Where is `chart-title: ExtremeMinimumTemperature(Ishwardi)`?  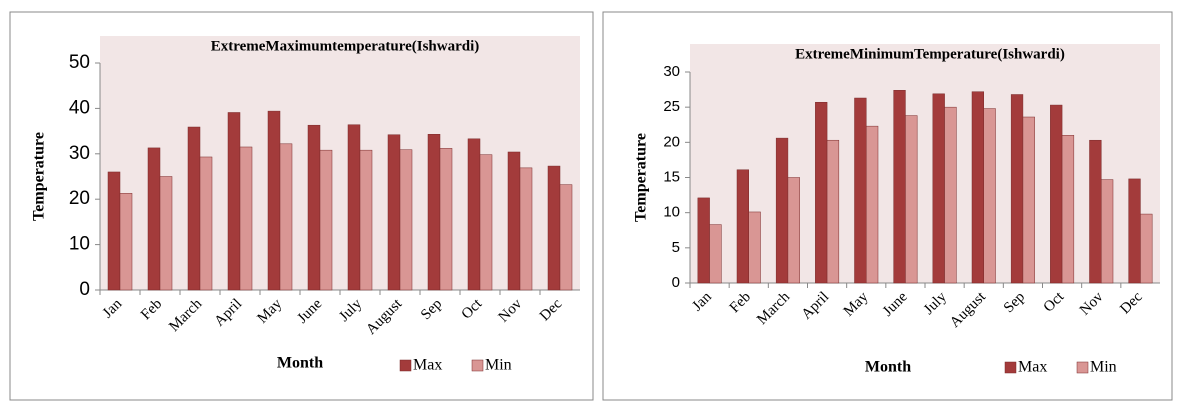
chart-title: ExtremeMinimumTemperature(Ishwardi) is located at coordinates (930, 54).